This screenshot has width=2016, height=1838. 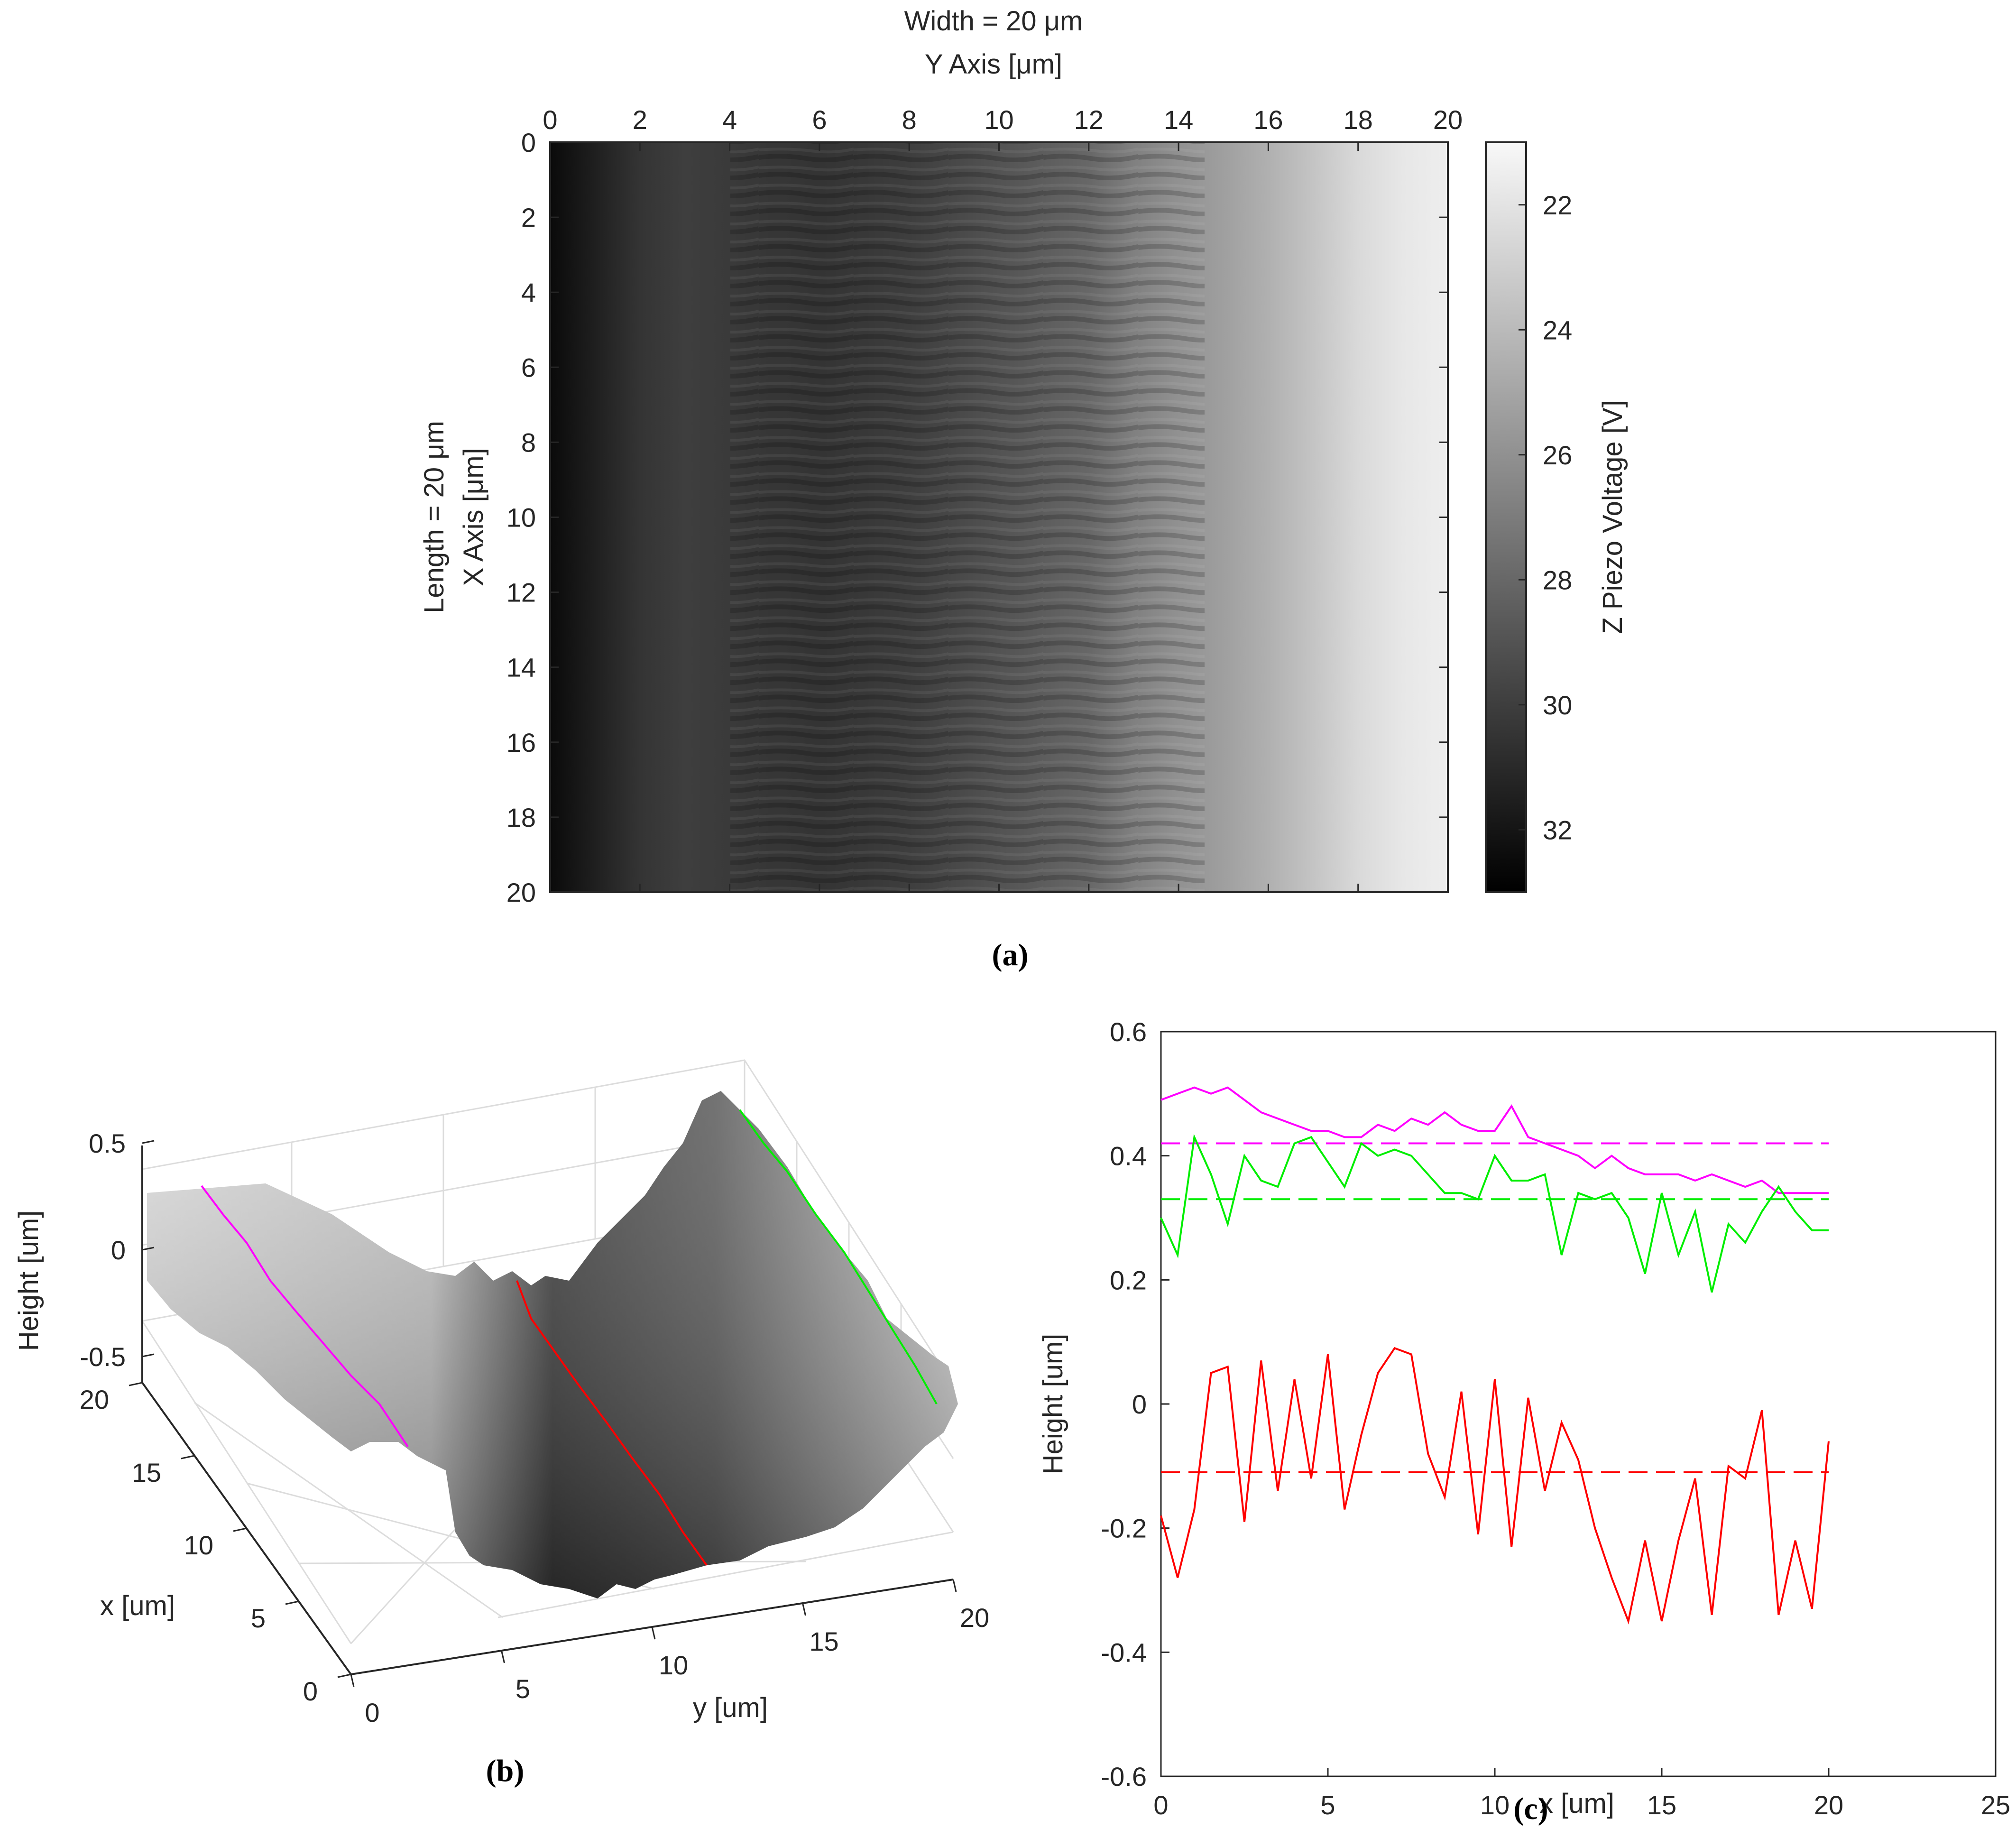 I want to click on surface-profile-green, so click(x=839, y=1257).